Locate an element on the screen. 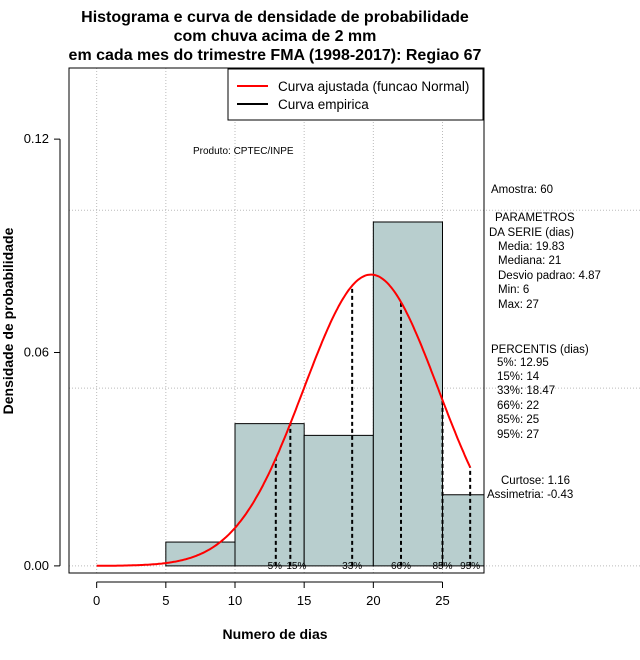  param-min: Min: 6 is located at coordinates (513, 290).